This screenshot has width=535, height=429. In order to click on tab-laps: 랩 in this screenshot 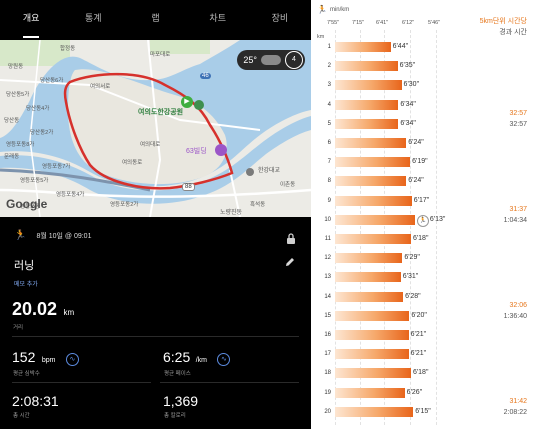, I will do `click(155, 18)`.